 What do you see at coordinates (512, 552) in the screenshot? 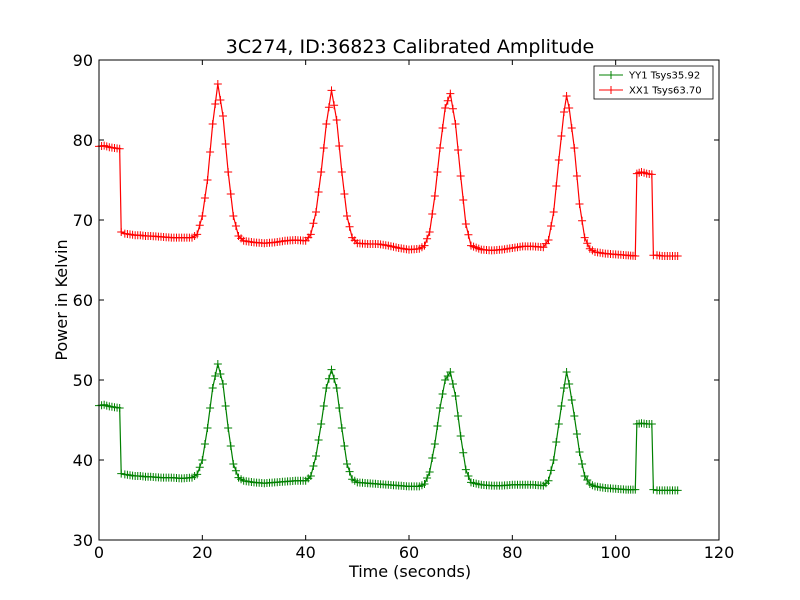
I see `x-tick-label: 80` at bounding box center [512, 552].